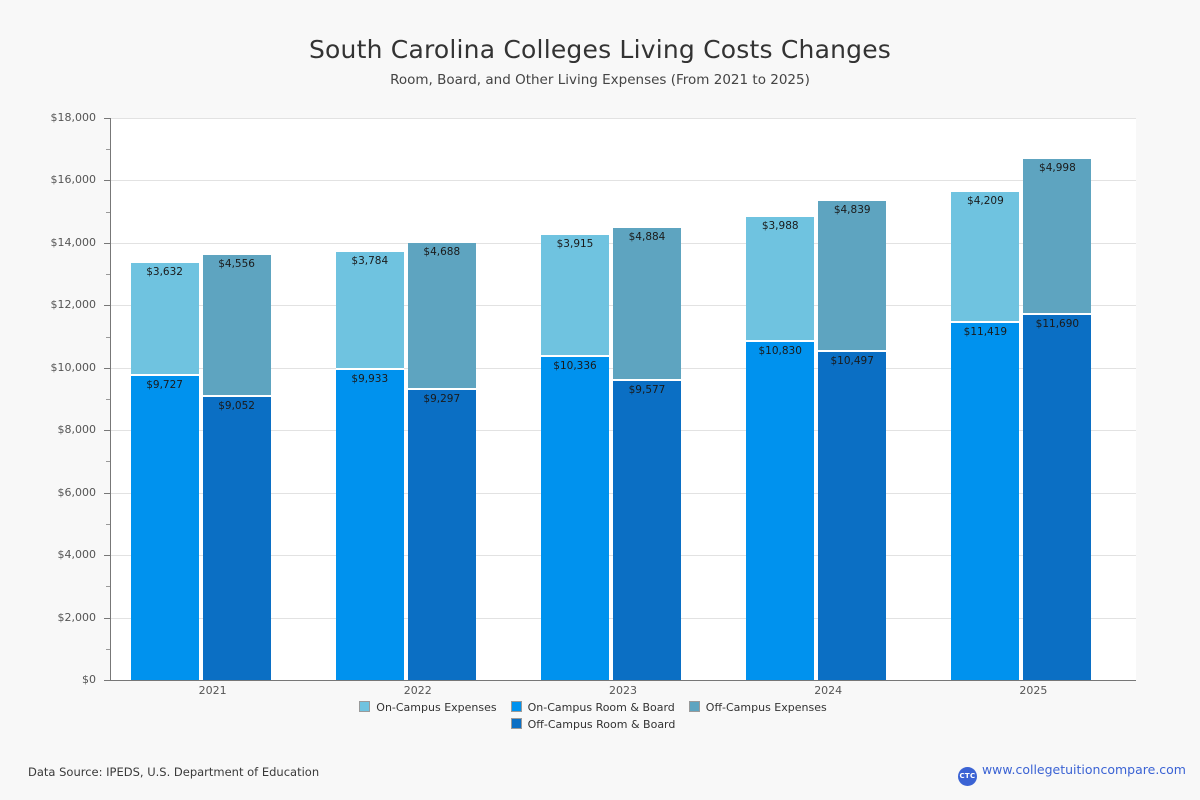 The image size is (1200, 800). I want to click on legend-item: Off-Campus Room & Board, so click(592, 724).